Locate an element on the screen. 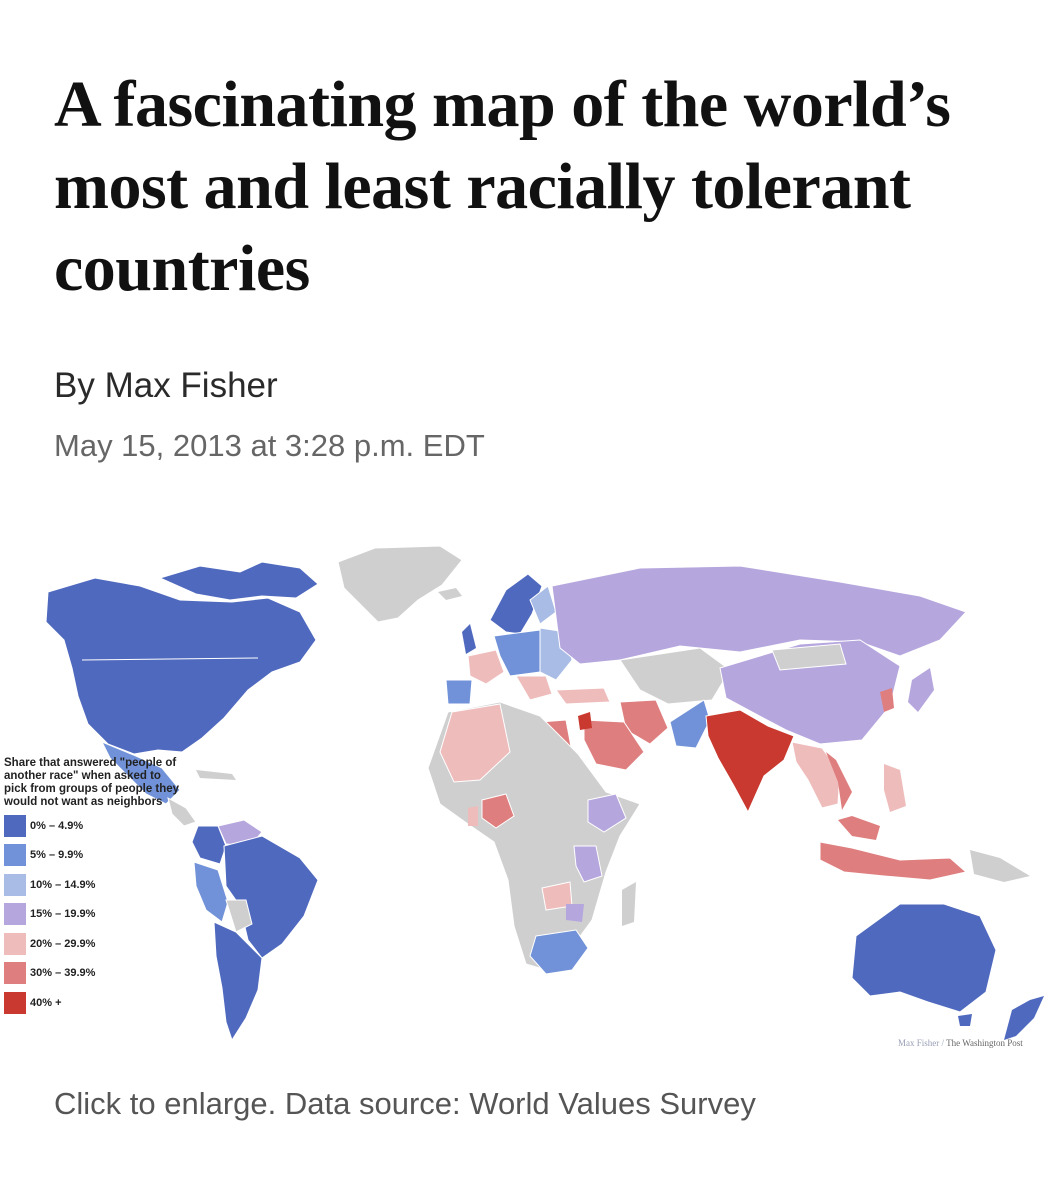  region-zimbabwe is located at coordinates (575, 913).